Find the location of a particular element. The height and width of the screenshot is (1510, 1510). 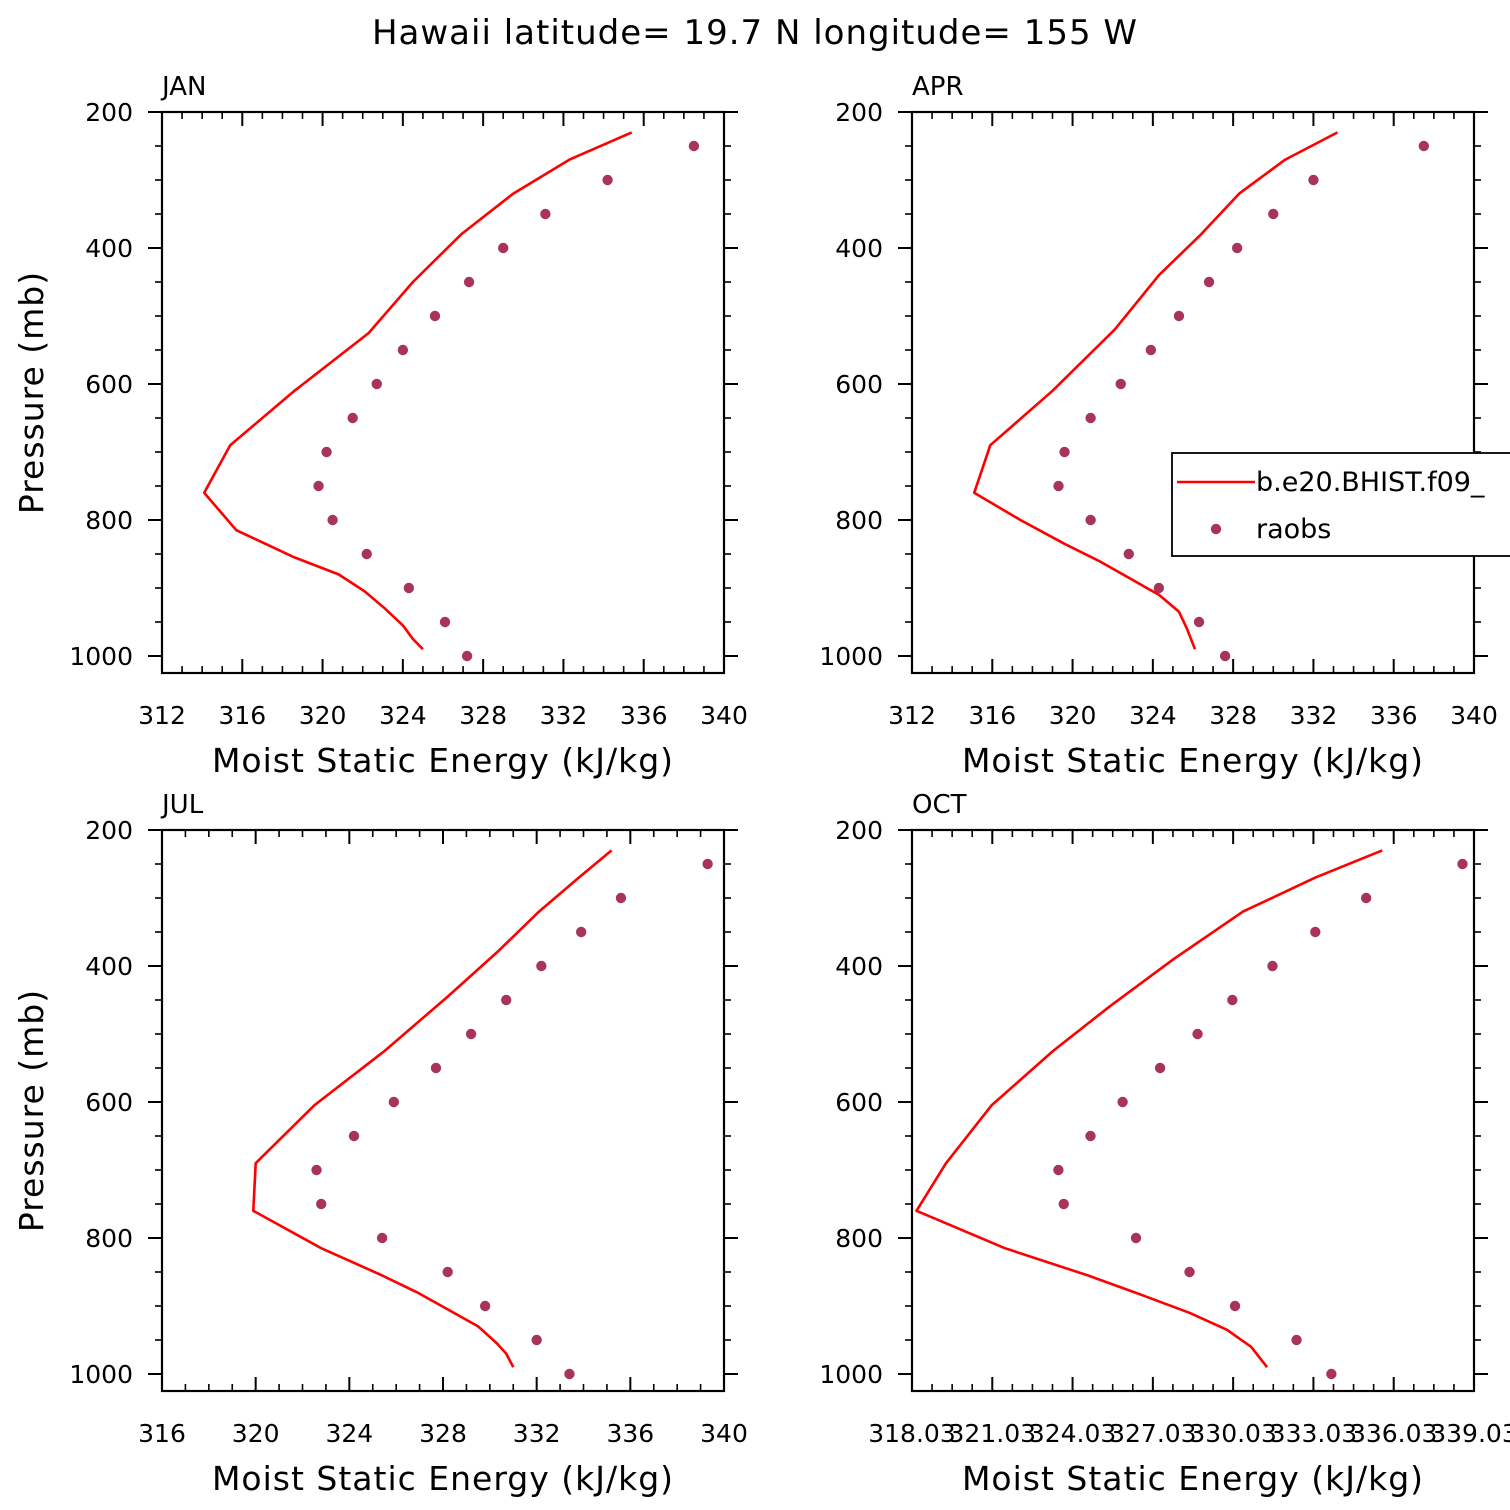

figure-title: Hawaii latitude= 19.7 N longitude= 155 W is located at coordinates (755, 33).